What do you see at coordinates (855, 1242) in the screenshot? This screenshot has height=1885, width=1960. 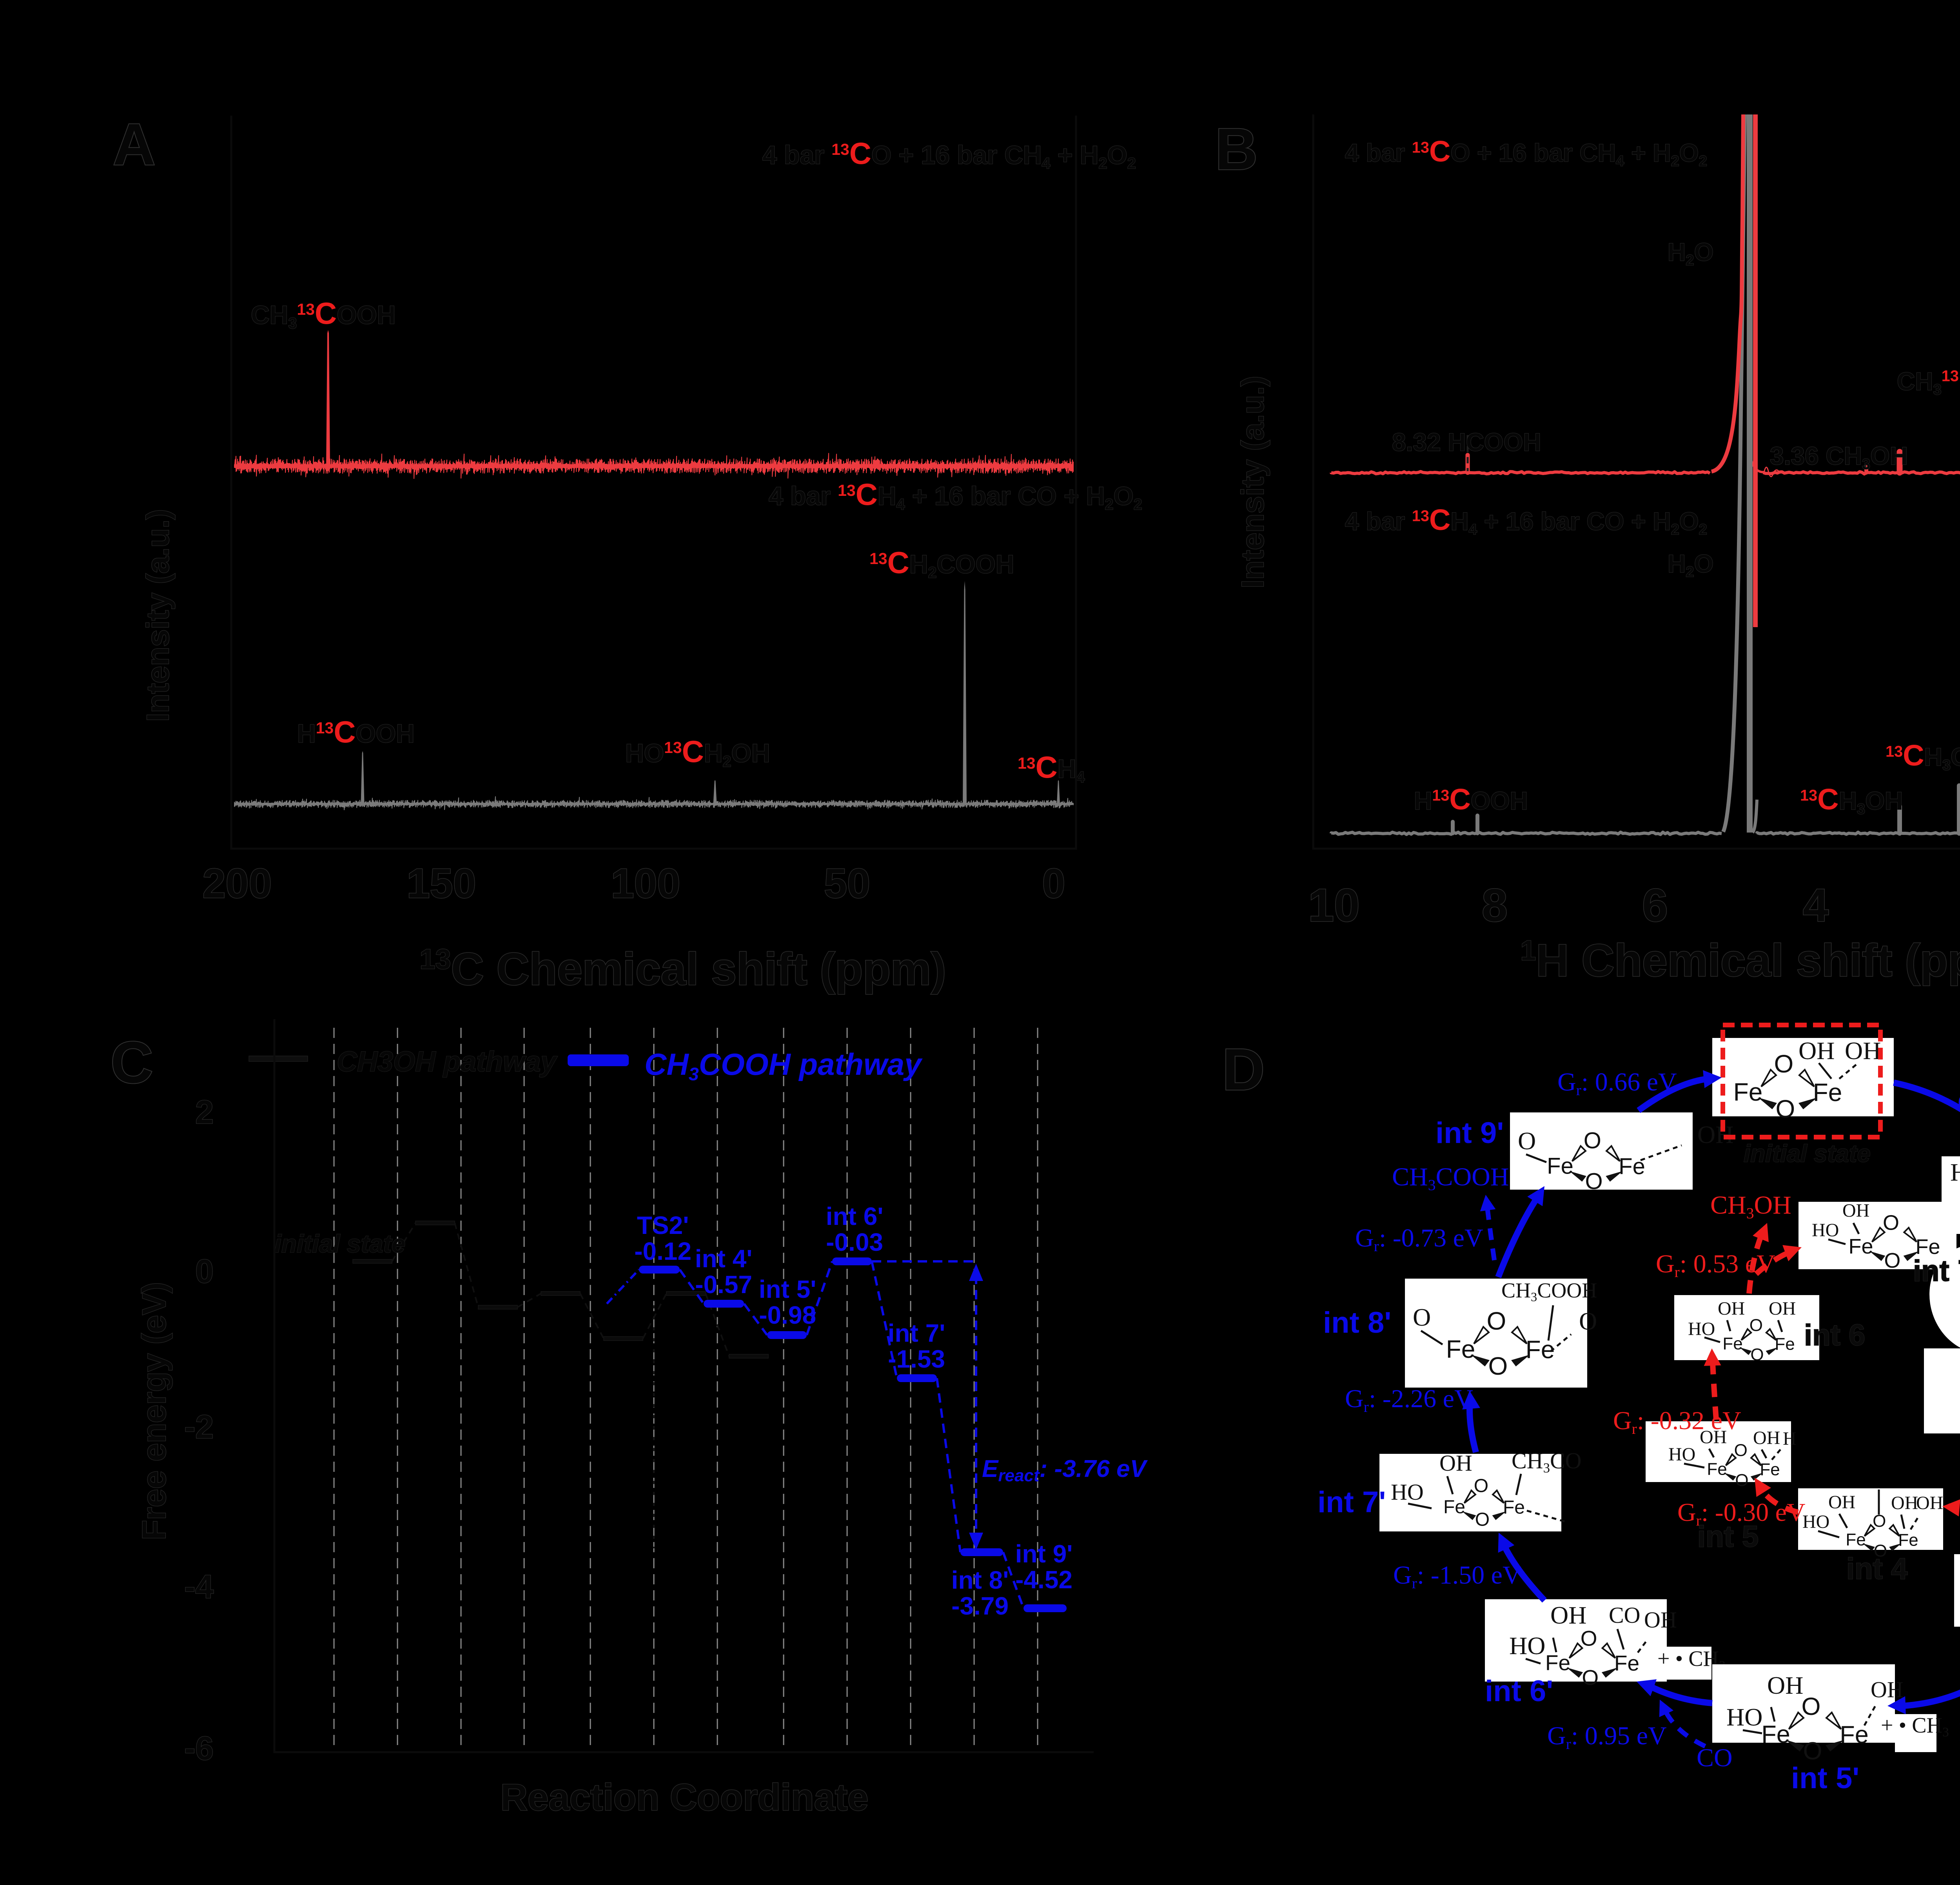 I see `svg-text: -0.03` at bounding box center [855, 1242].